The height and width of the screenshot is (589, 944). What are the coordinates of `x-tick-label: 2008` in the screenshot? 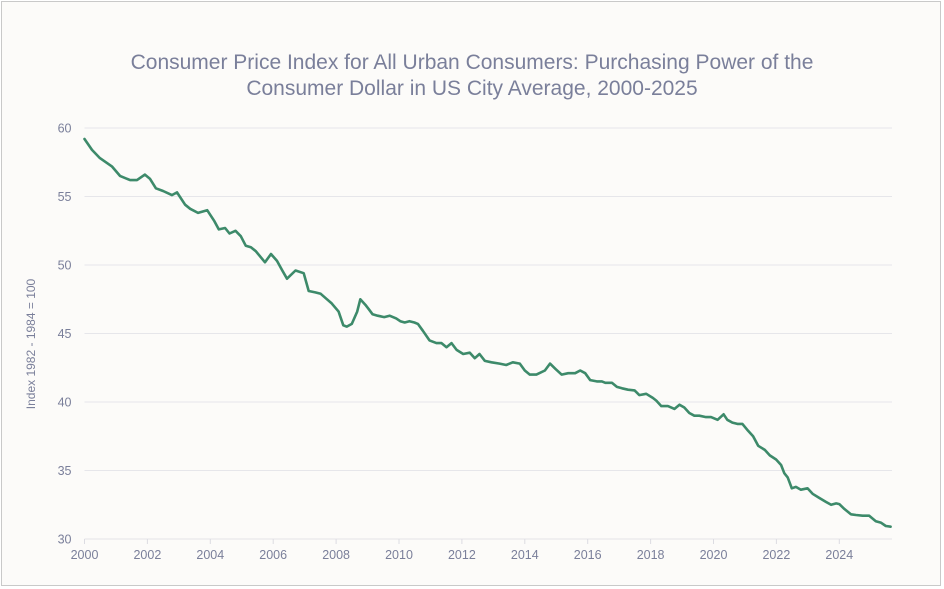 It's located at (336, 555).